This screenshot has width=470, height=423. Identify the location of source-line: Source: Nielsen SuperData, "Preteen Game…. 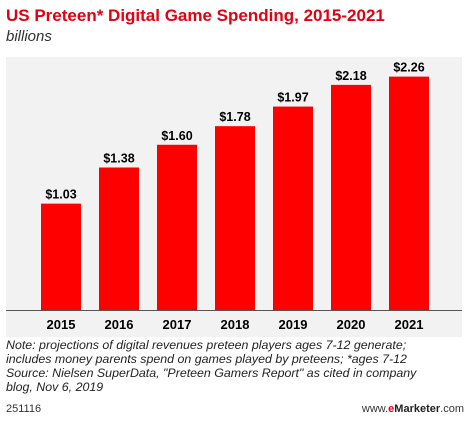
(211, 373).